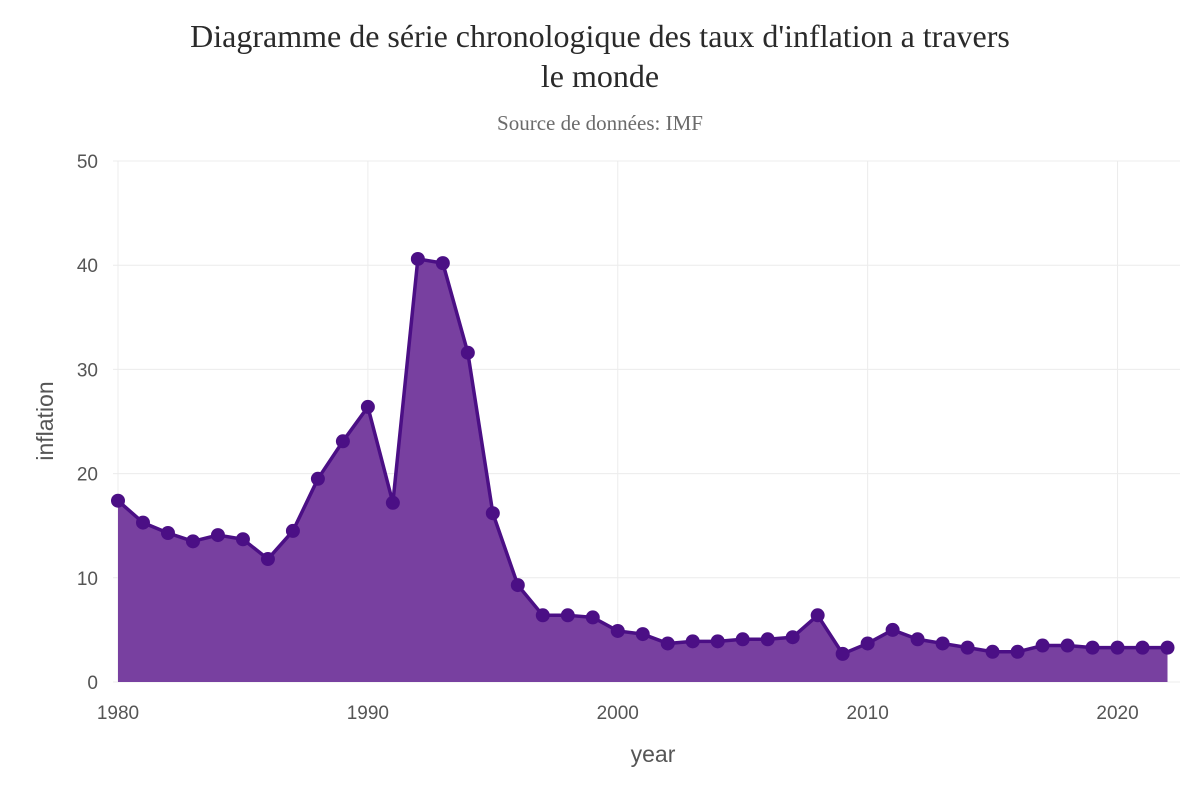 This screenshot has height=800, width=1200. I want to click on x-tick-label: 1990, so click(368, 713).